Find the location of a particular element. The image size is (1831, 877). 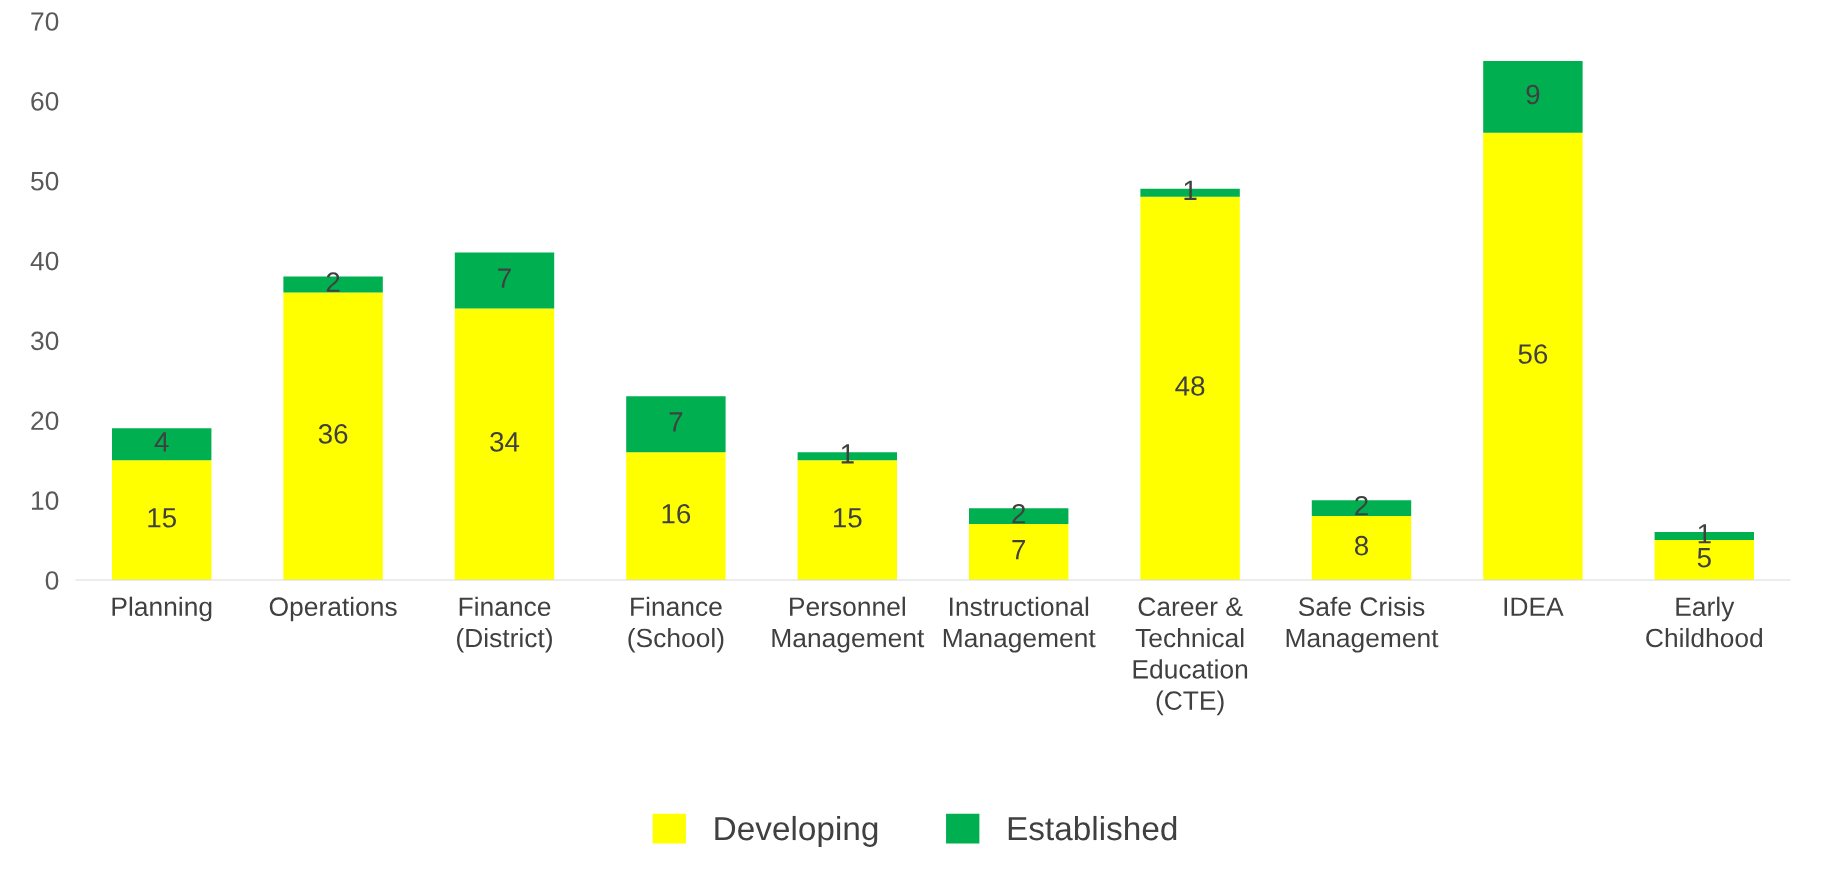

data-label: 5 is located at coordinates (1704, 558).